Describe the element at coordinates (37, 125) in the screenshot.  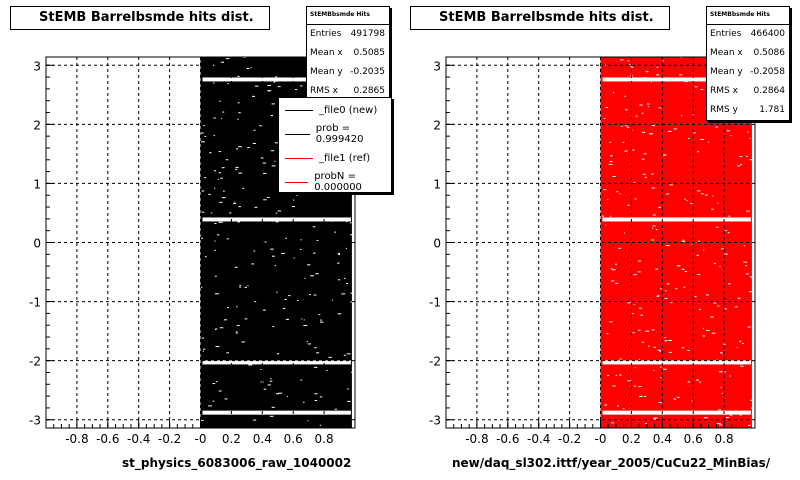
I see `y-tick-label: 2` at that location.